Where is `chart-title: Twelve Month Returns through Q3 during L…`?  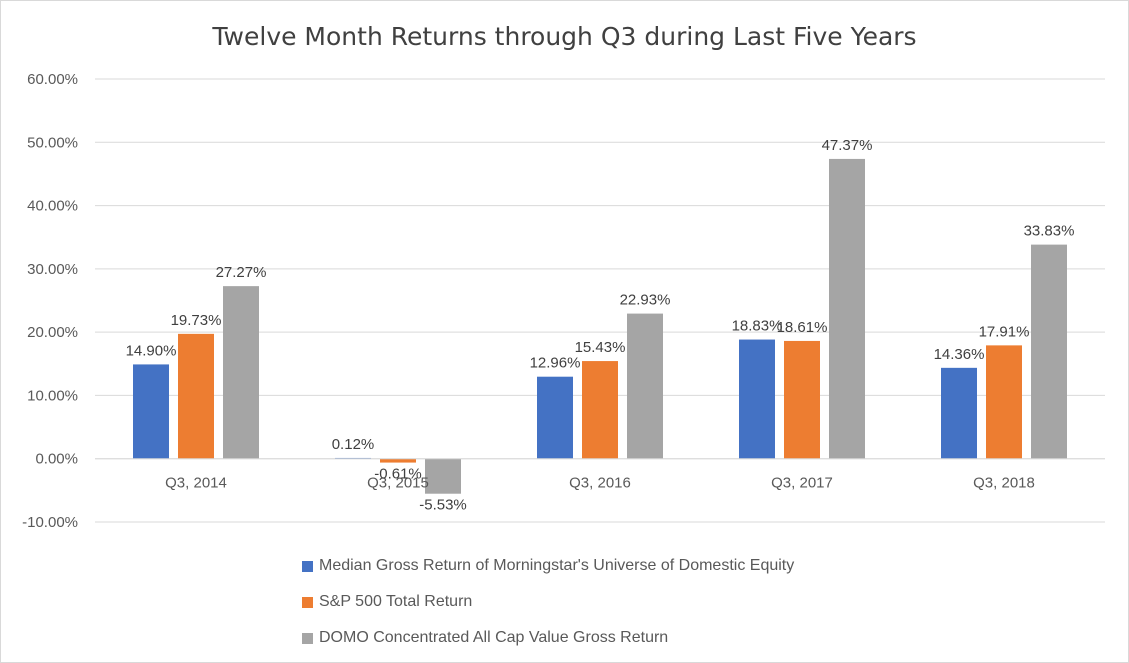
chart-title: Twelve Month Returns through Q3 during L… is located at coordinates (564, 36).